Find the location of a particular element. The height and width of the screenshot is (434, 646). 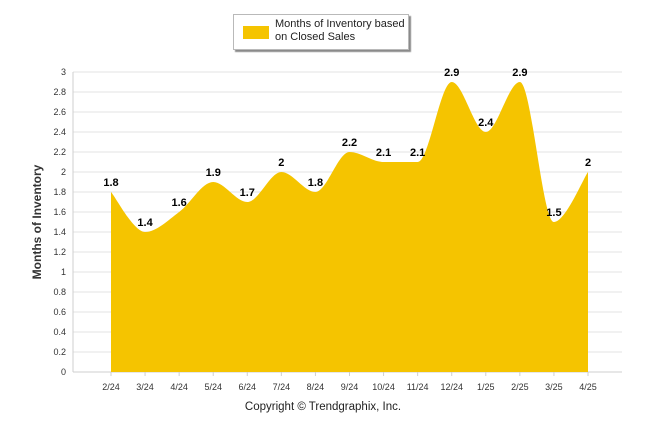

y-tick-label: 0 is located at coordinates (63, 372).